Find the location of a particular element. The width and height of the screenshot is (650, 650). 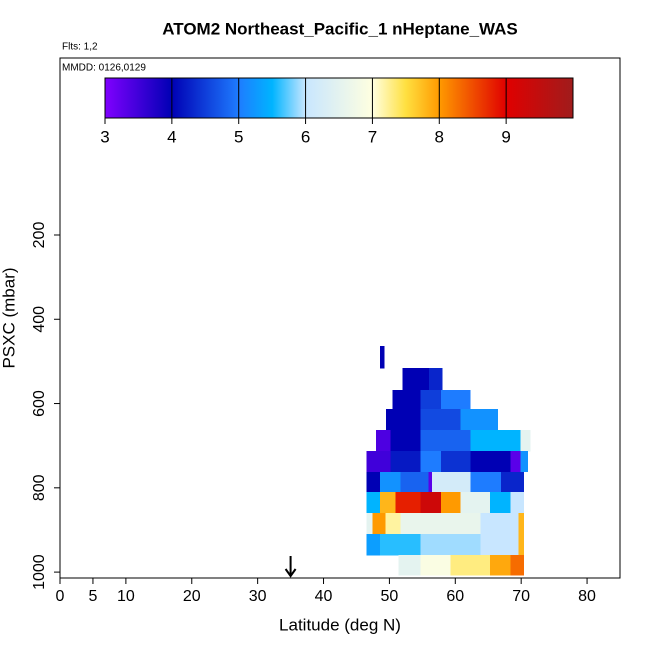

y-tick-label: 600 is located at coordinates (39, 403).